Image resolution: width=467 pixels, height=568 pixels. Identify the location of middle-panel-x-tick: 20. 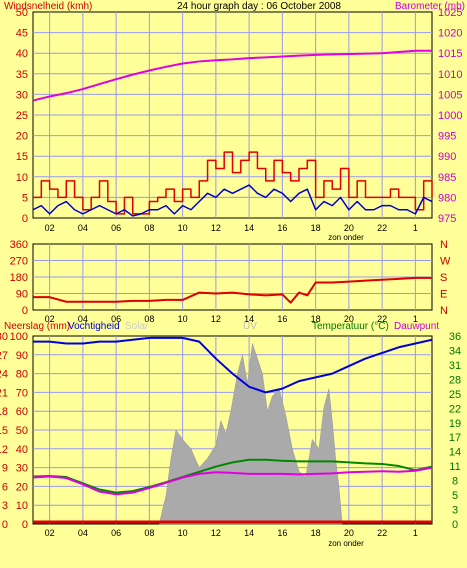
(349, 319).